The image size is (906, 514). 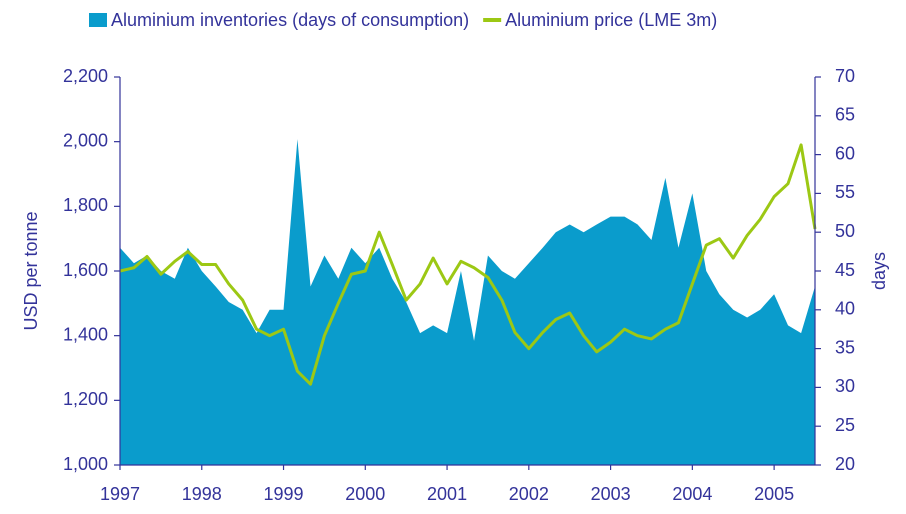 I want to click on x-tick-label: 2004, so click(x=692, y=494).